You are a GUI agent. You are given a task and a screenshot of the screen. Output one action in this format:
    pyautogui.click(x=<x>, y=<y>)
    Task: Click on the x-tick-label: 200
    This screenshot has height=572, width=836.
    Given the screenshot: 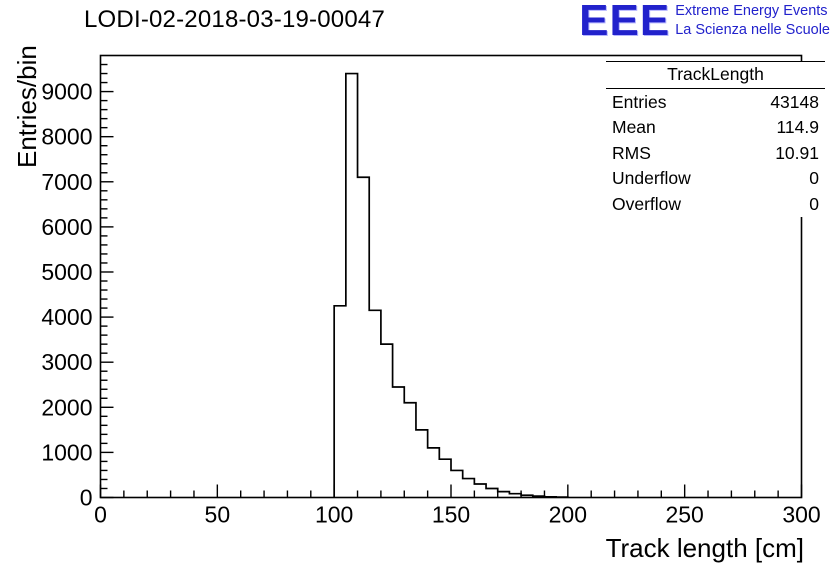 What is the action you would take?
    pyautogui.click(x=568, y=515)
    